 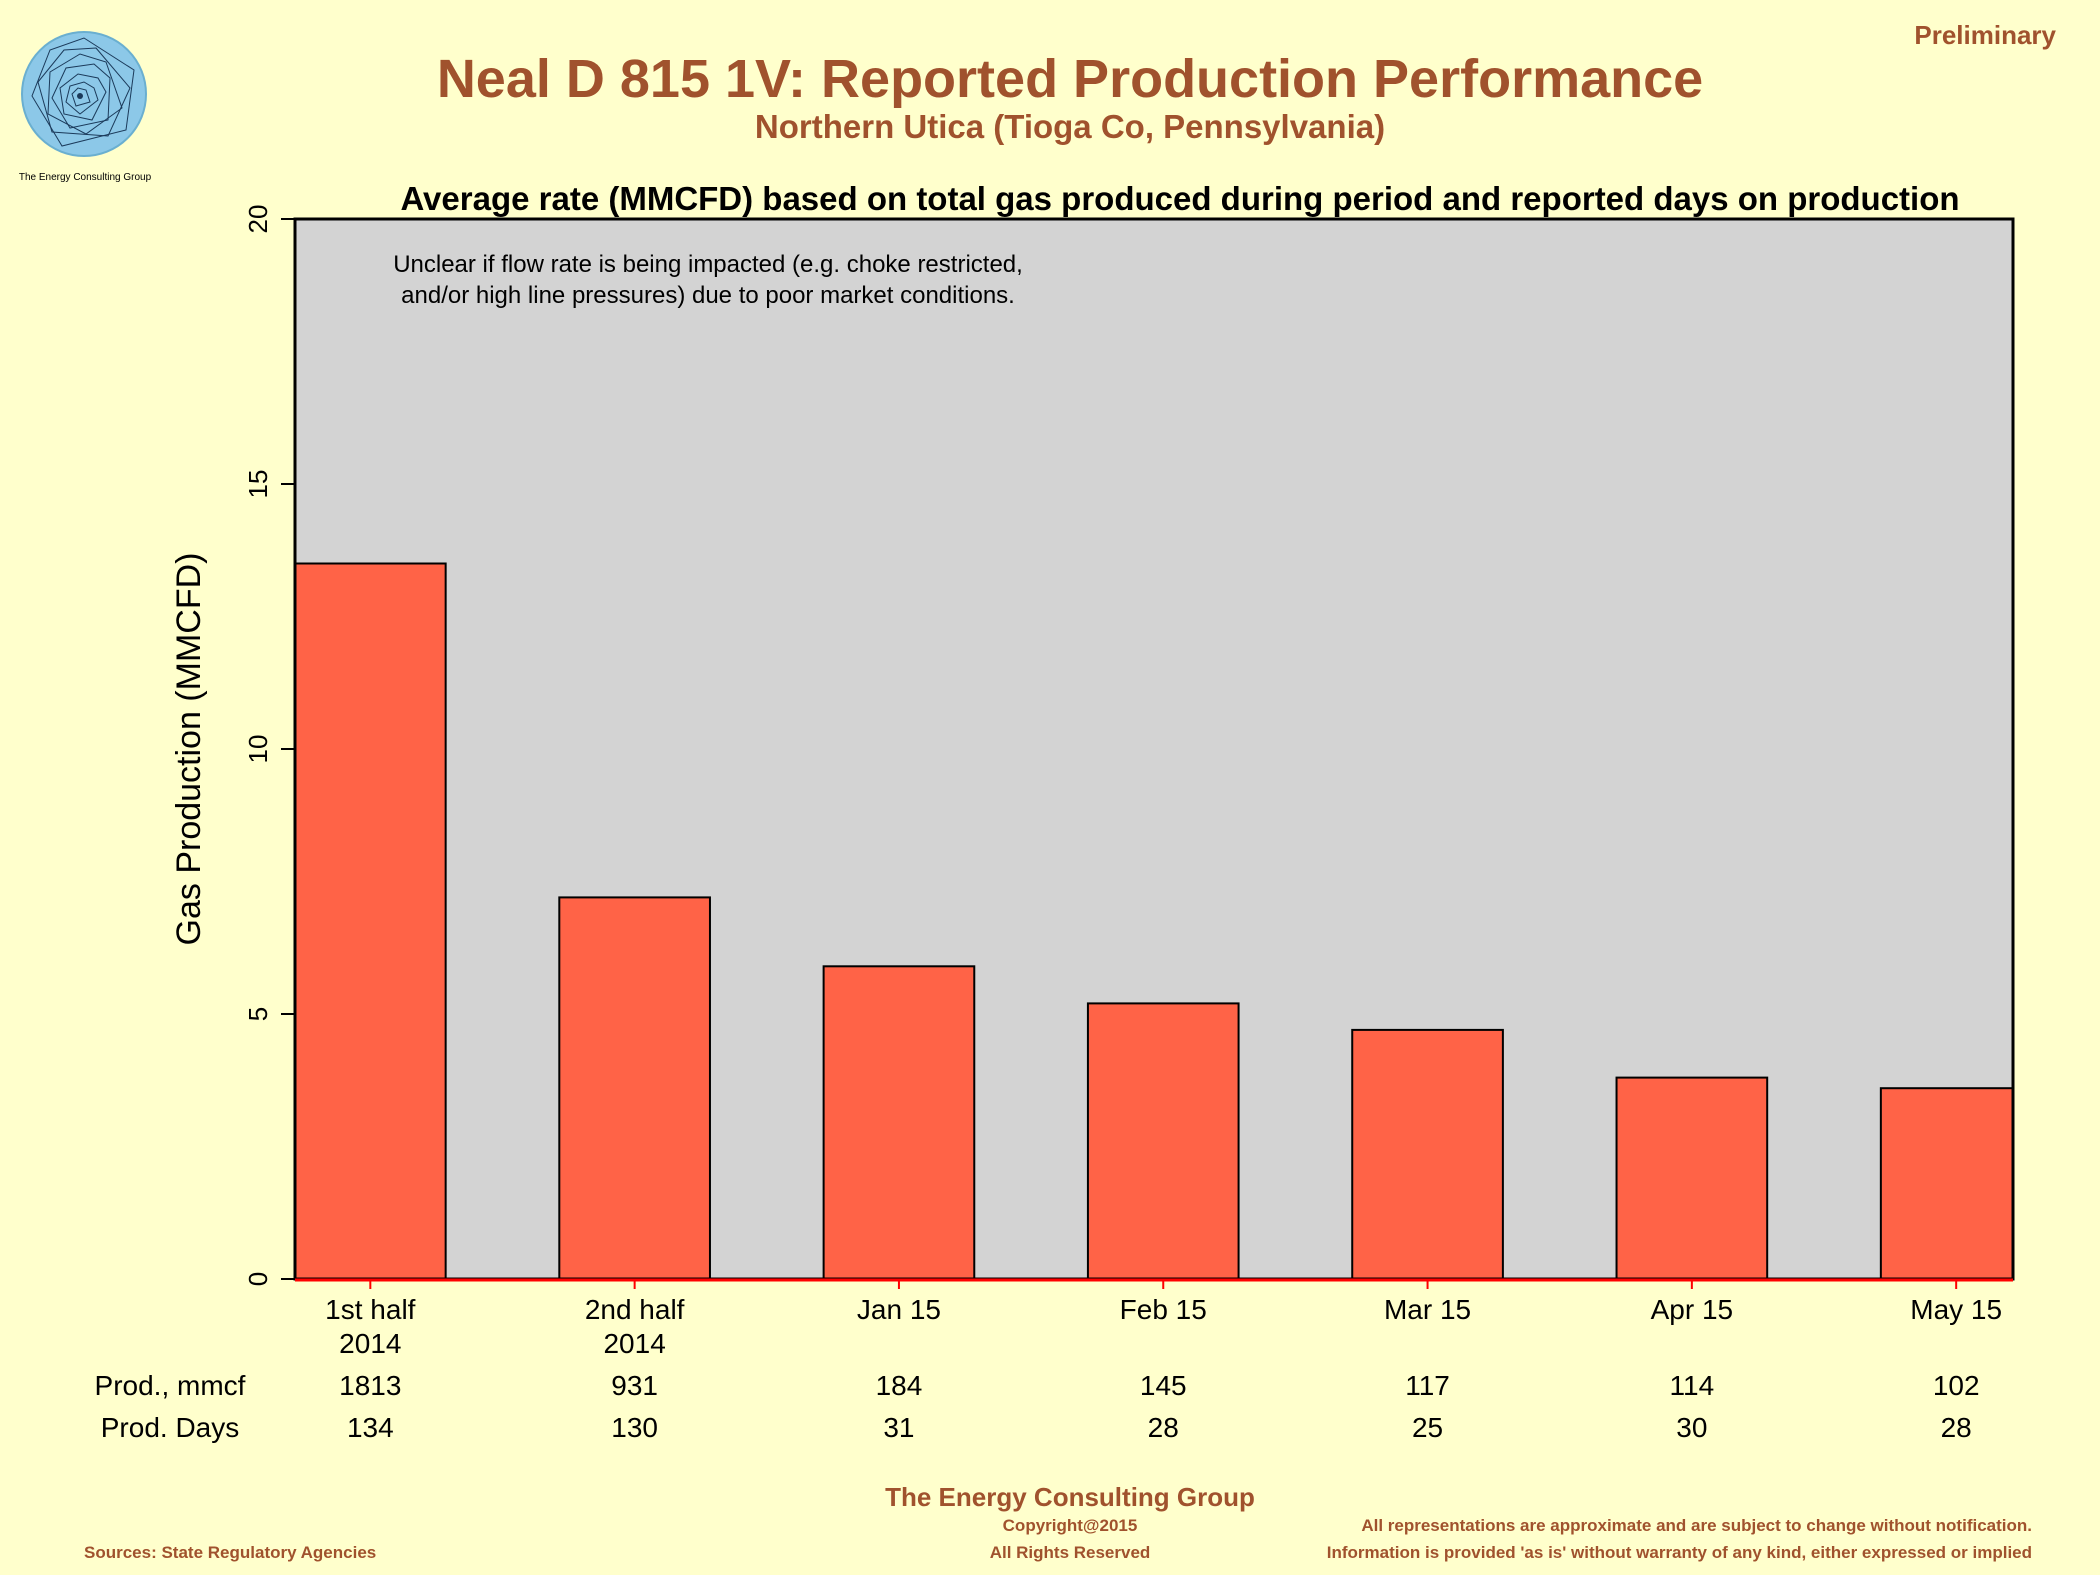 What do you see at coordinates (1070, 1497) in the screenshot?
I see `footer-org: The Energy Consulting Group` at bounding box center [1070, 1497].